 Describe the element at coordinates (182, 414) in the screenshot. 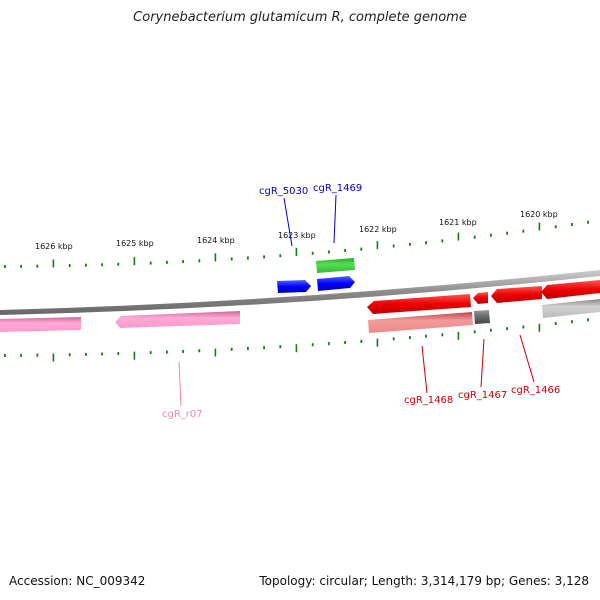

I see `gene-label-cgR_r07: cgR_r07` at that location.